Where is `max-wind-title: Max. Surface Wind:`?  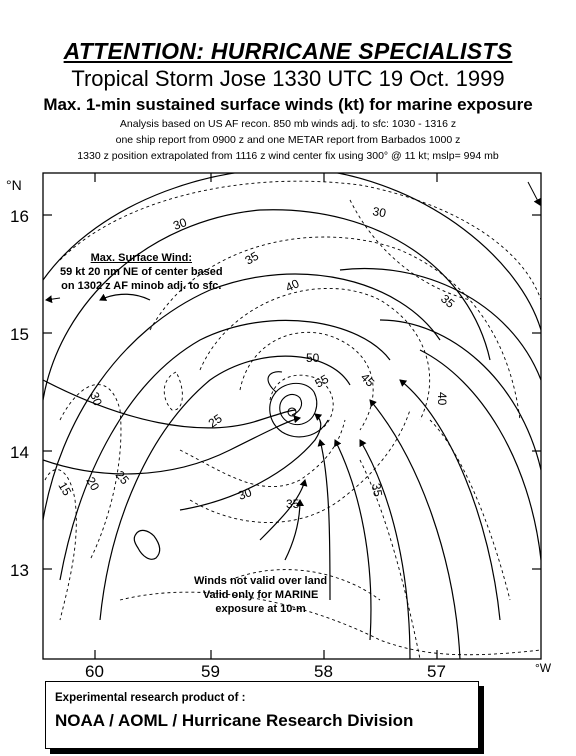
max-wind-title: Max. Surface Wind: is located at coordinates (141, 258).